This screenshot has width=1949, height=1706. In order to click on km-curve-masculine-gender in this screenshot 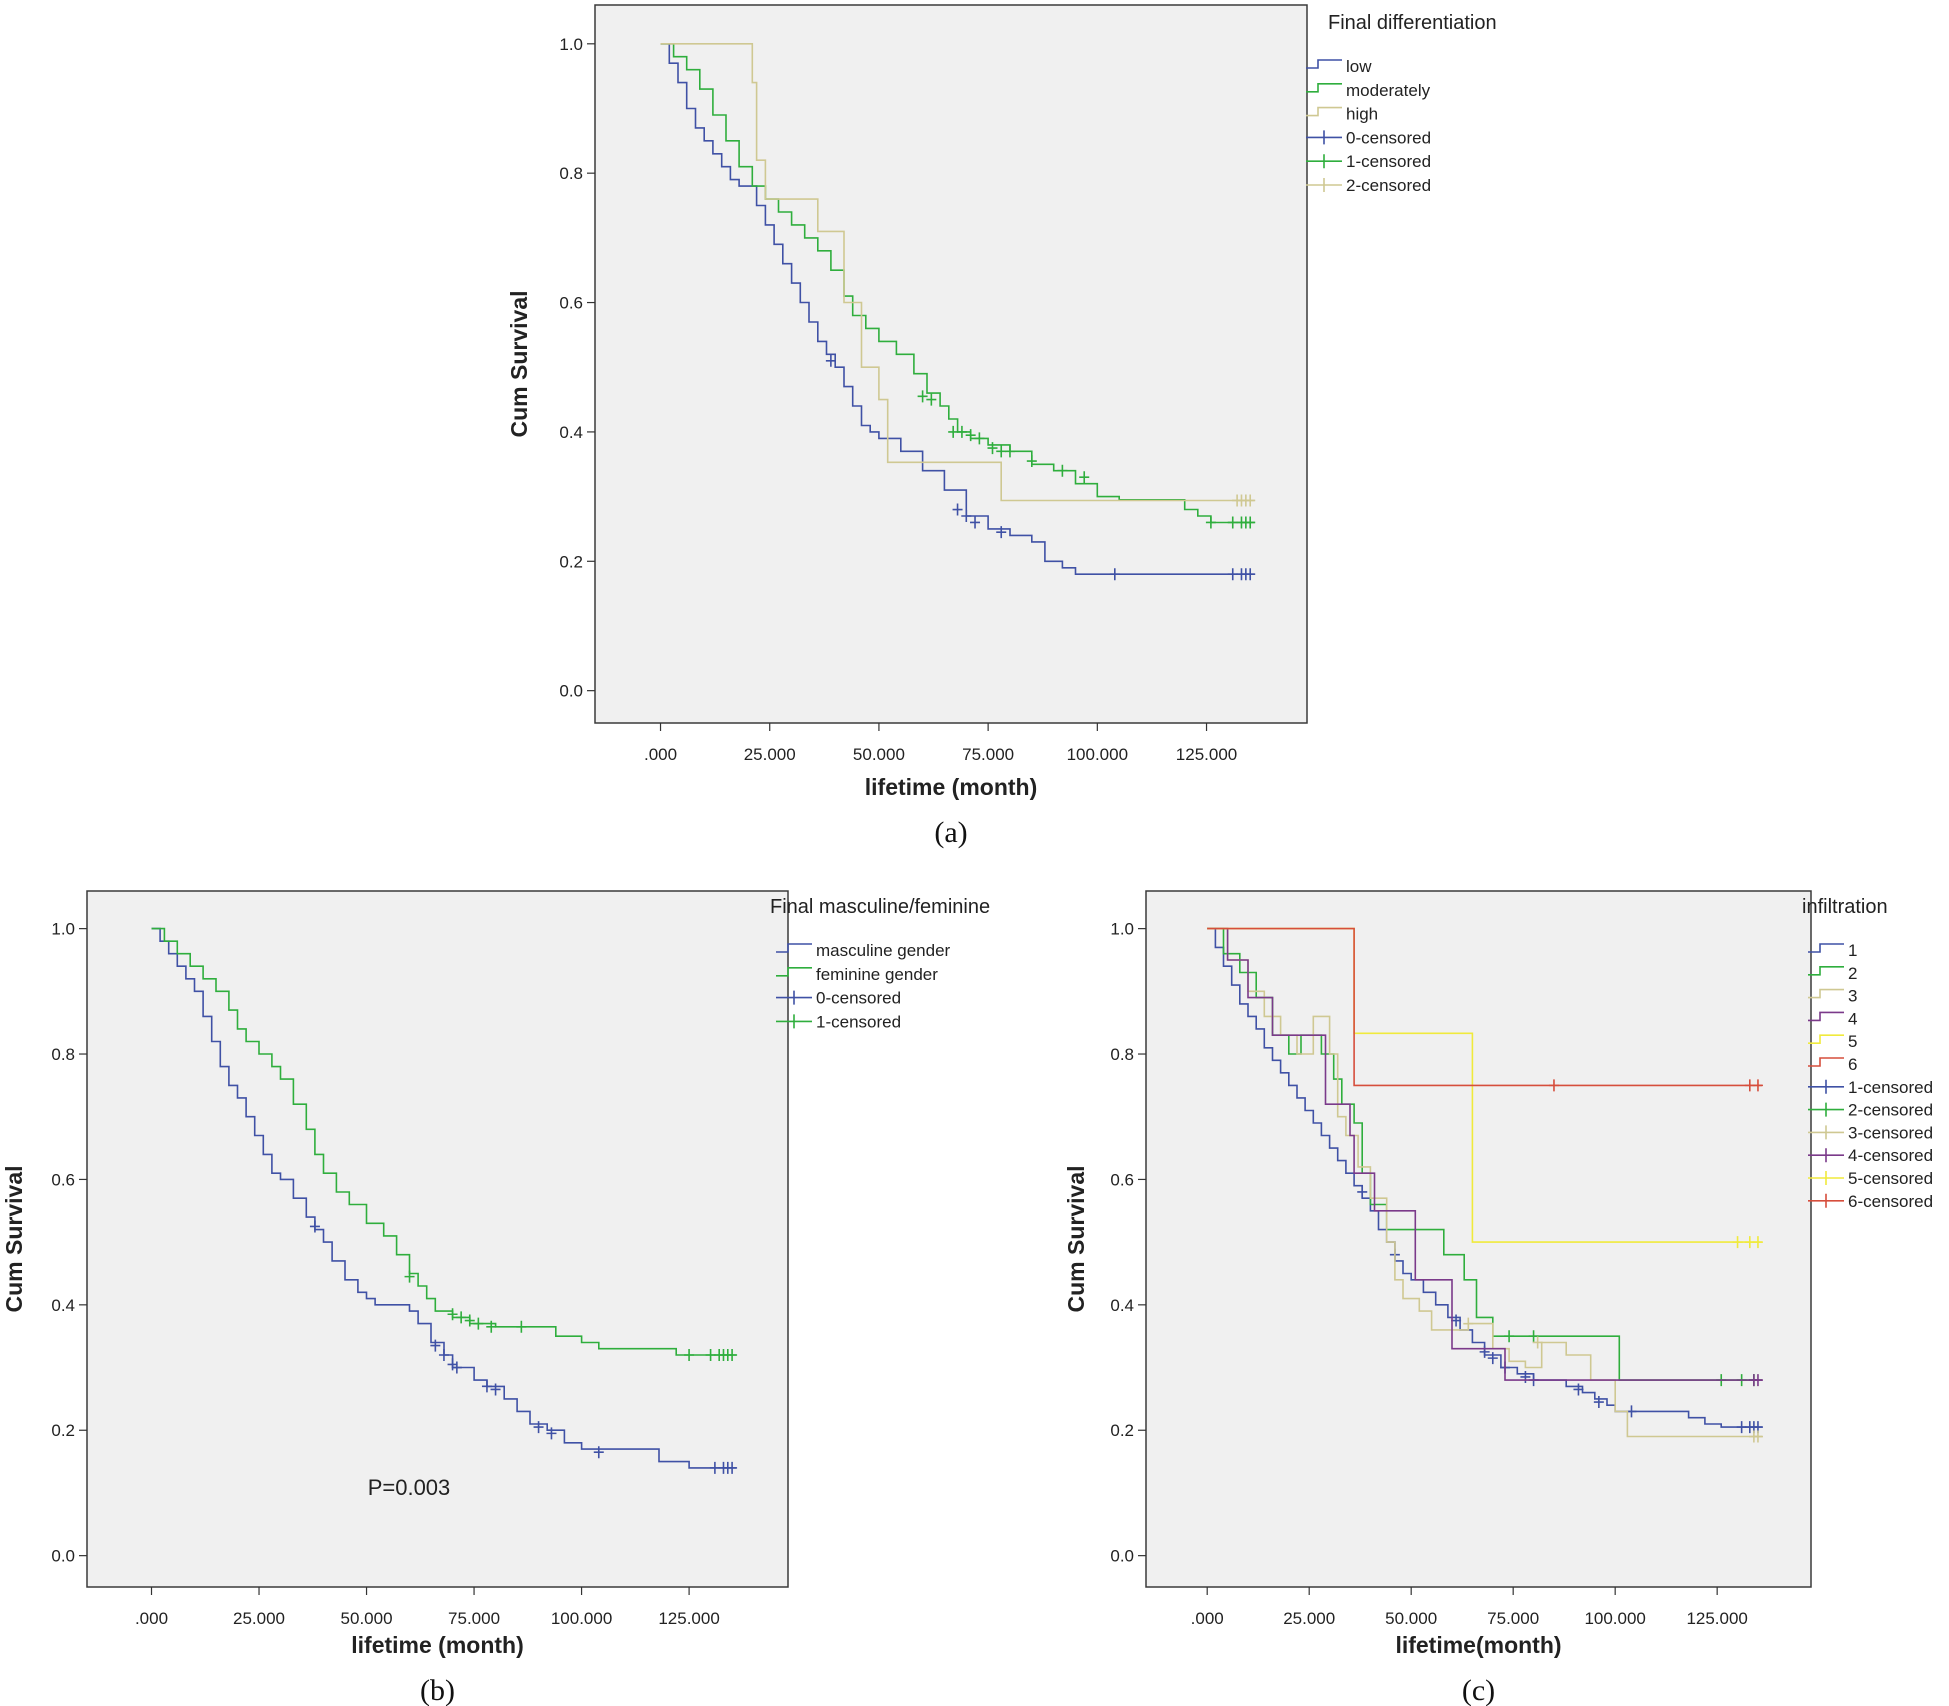, I will do `click(444, 1198)`.